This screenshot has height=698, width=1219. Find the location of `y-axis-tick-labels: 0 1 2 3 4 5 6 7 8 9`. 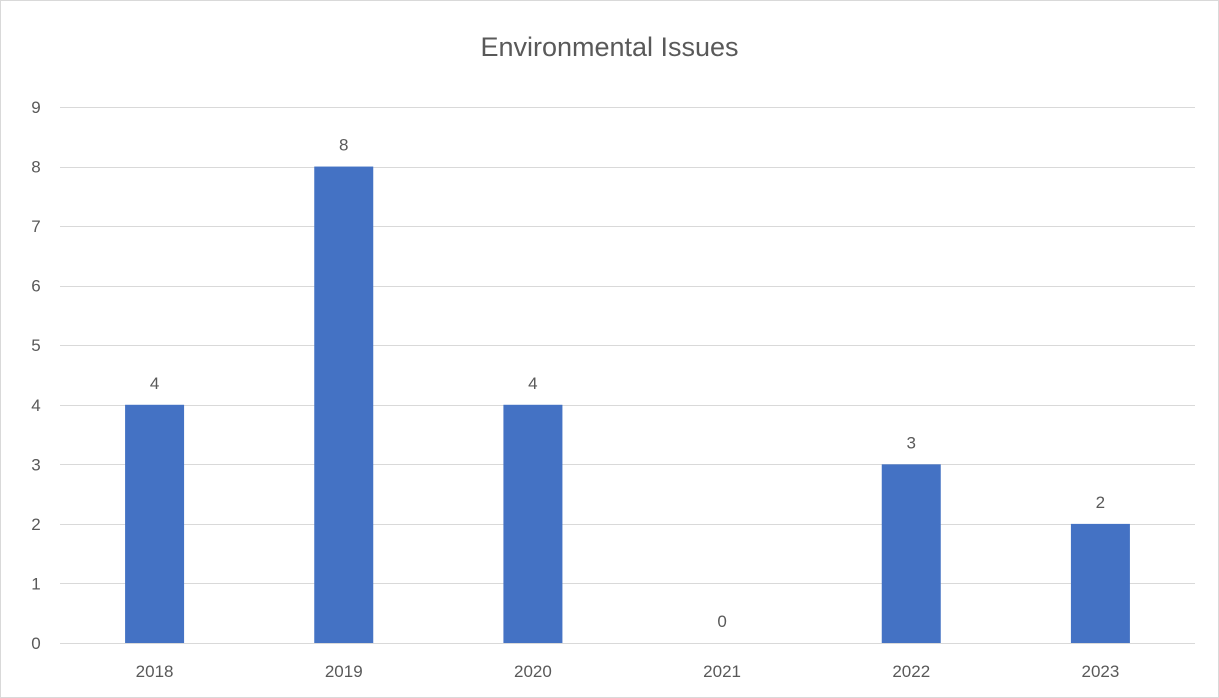

y-axis-tick-labels: 0 1 2 3 4 5 6 7 8 9 is located at coordinates (35, 375).